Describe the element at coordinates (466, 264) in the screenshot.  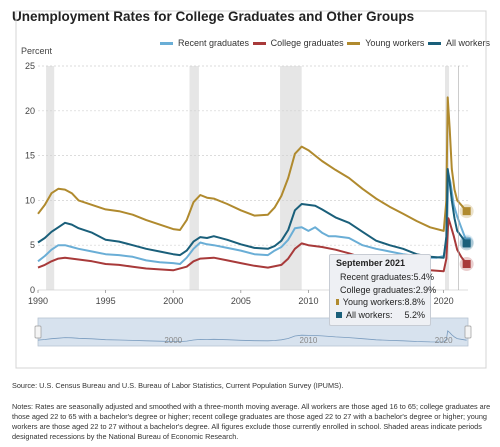
I see `series-end-marker-college` at that location.